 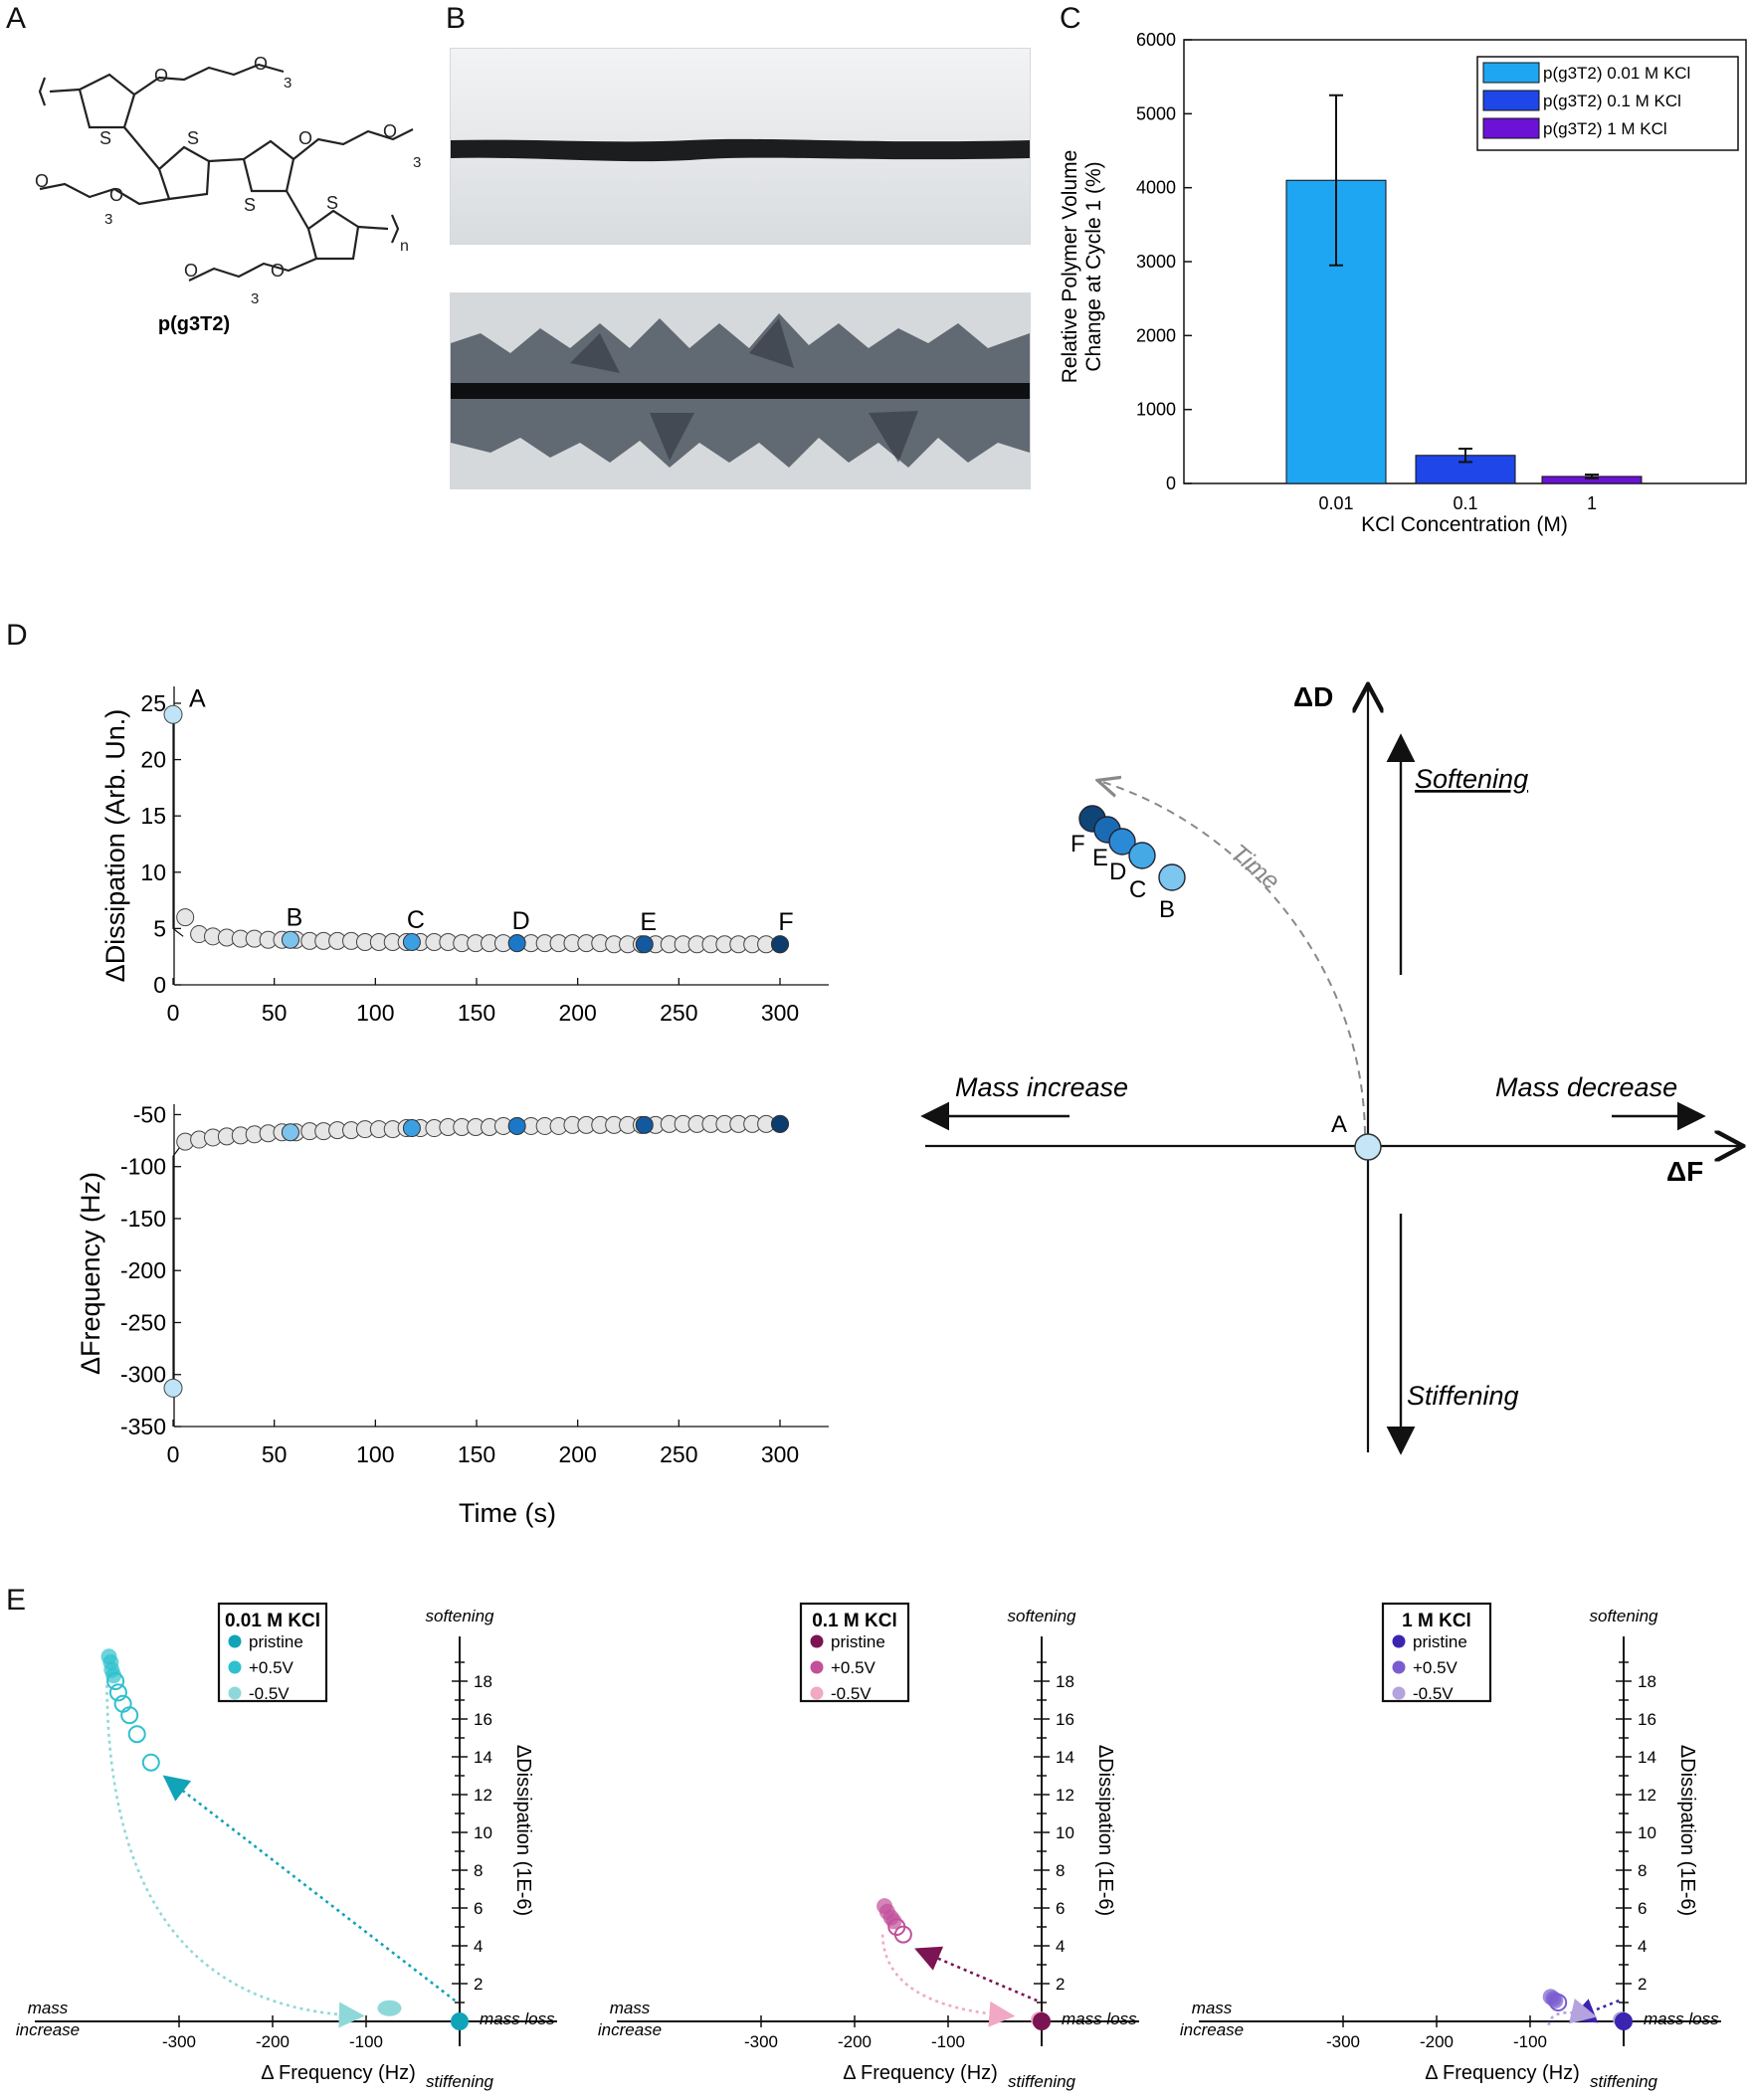 What do you see at coordinates (173, 714) in the screenshot?
I see `point-a` at bounding box center [173, 714].